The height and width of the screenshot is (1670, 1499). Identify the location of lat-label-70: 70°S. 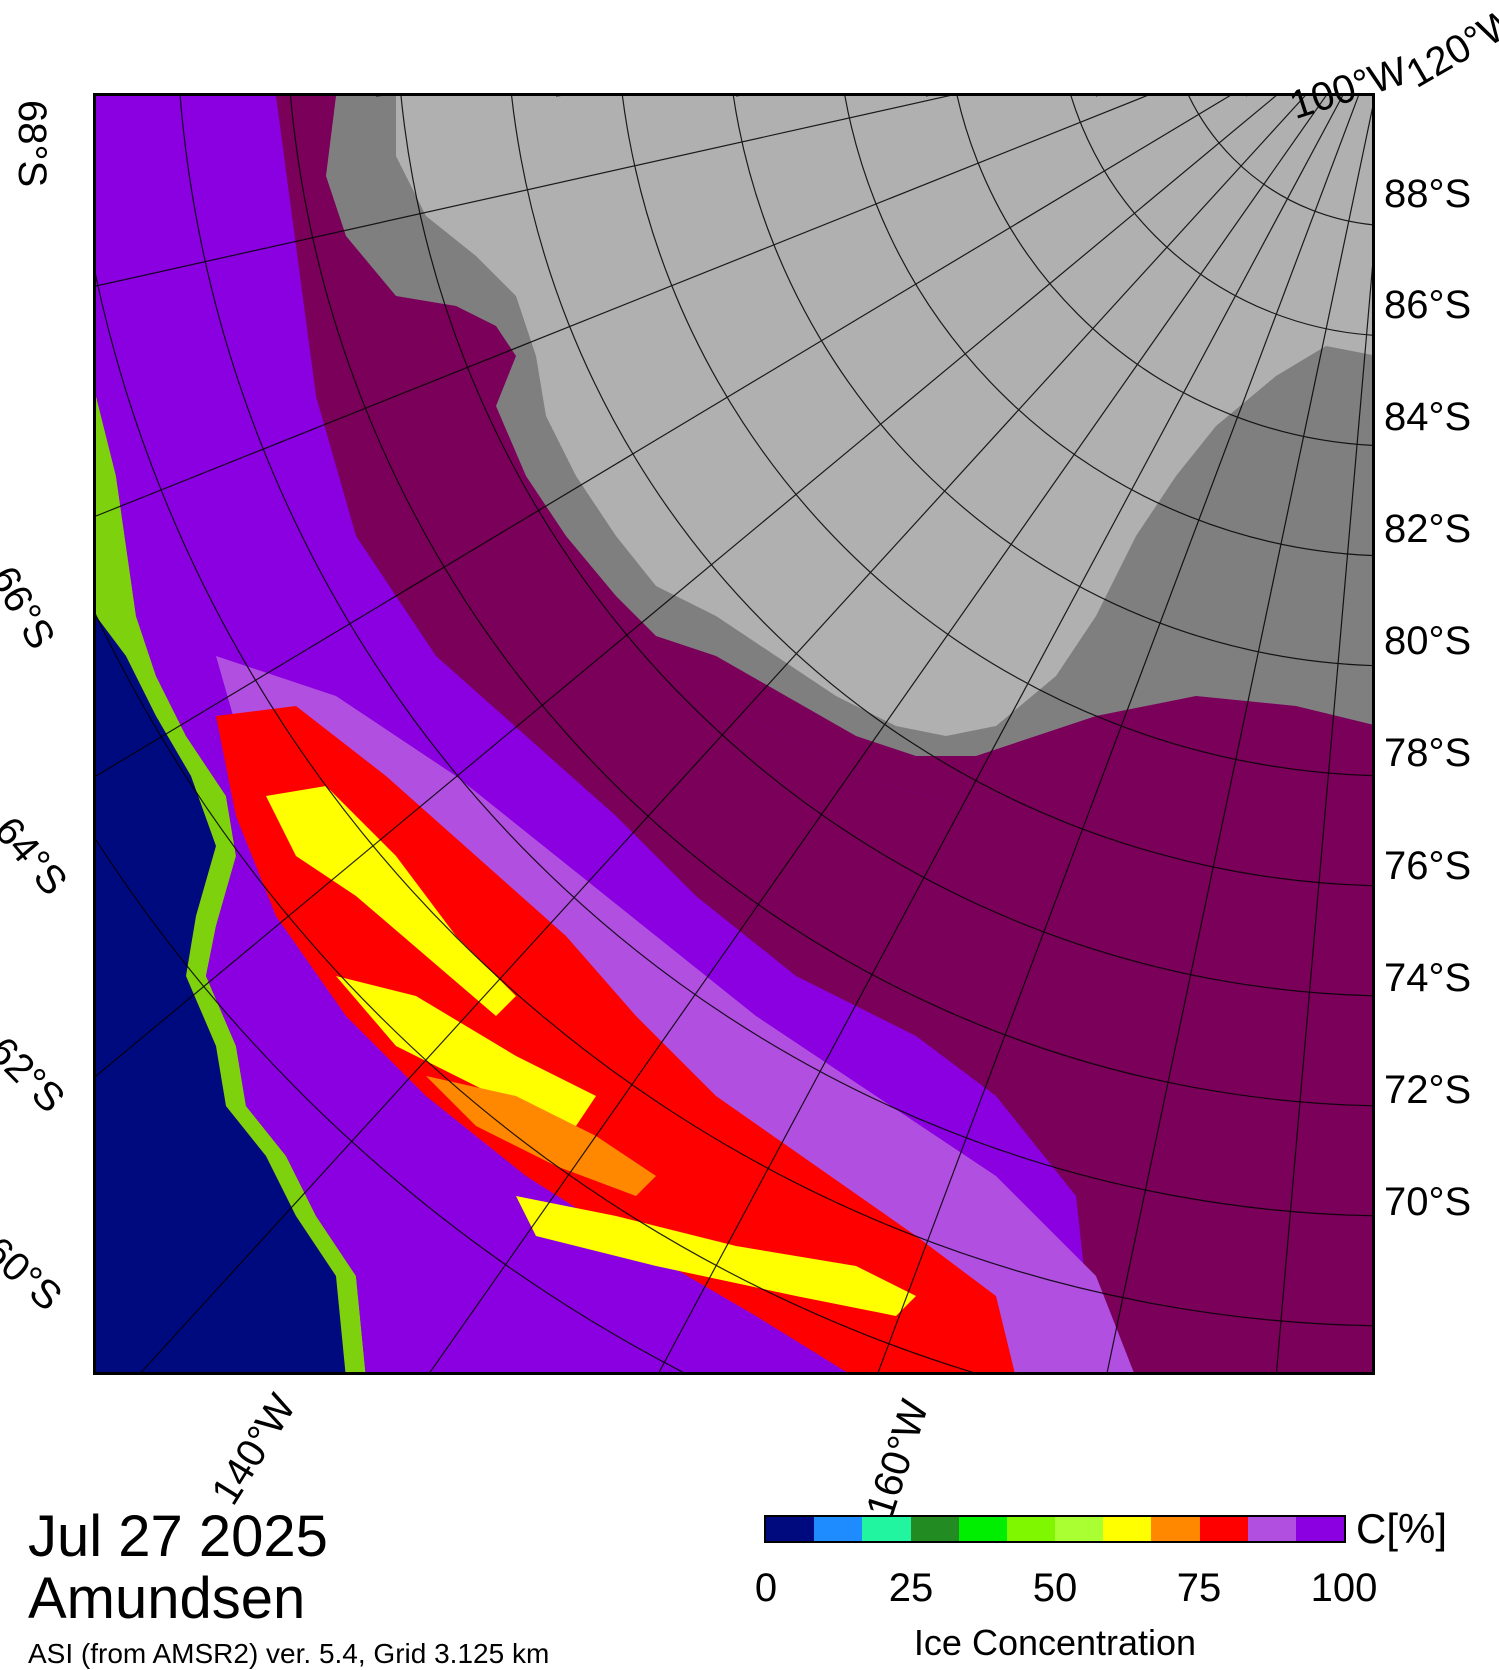
(1428, 1202).